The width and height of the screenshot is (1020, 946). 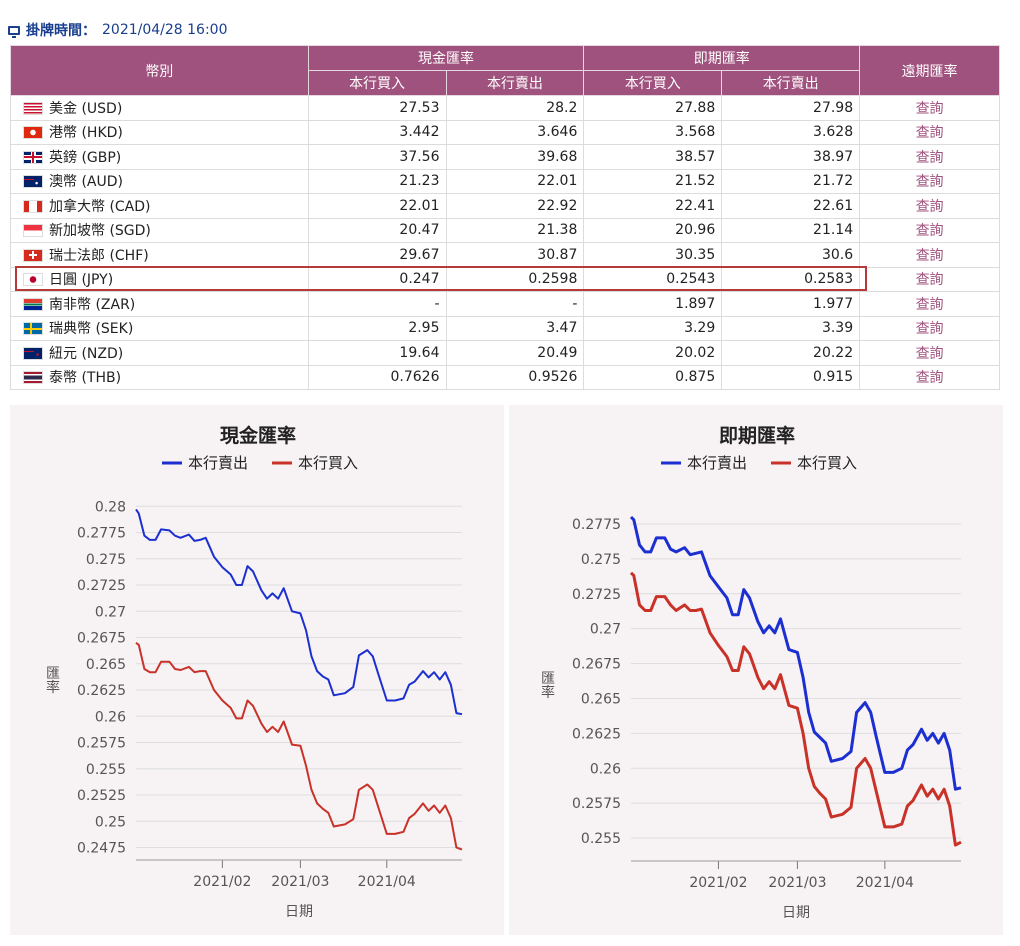 I want to click on currency-name: 泰幣 (THB), so click(x=85, y=378).